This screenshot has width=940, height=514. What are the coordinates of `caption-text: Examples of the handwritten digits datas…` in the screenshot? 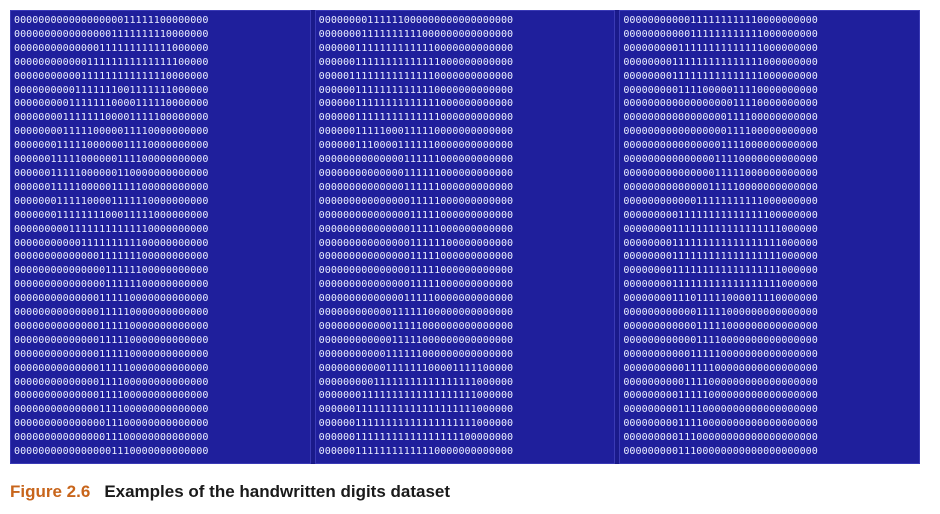 It's located at (277, 491).